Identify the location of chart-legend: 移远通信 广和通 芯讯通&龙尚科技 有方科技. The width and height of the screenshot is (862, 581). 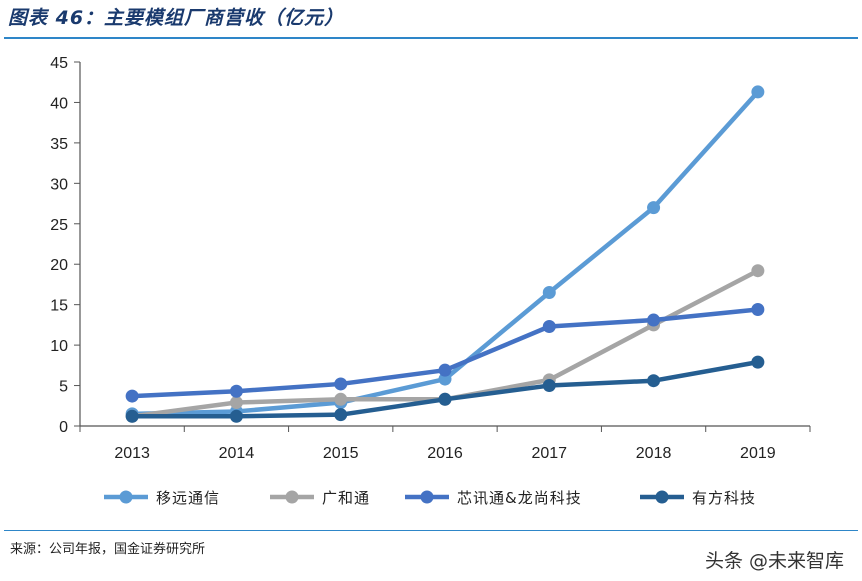
(430, 498).